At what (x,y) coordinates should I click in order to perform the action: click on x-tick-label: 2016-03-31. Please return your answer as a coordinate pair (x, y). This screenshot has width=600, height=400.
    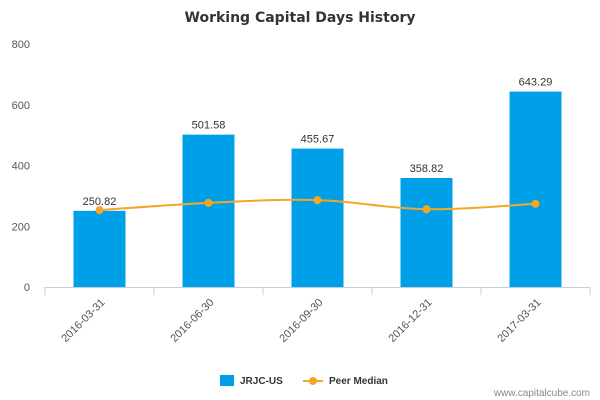
    Looking at the image, I should click on (83, 321).